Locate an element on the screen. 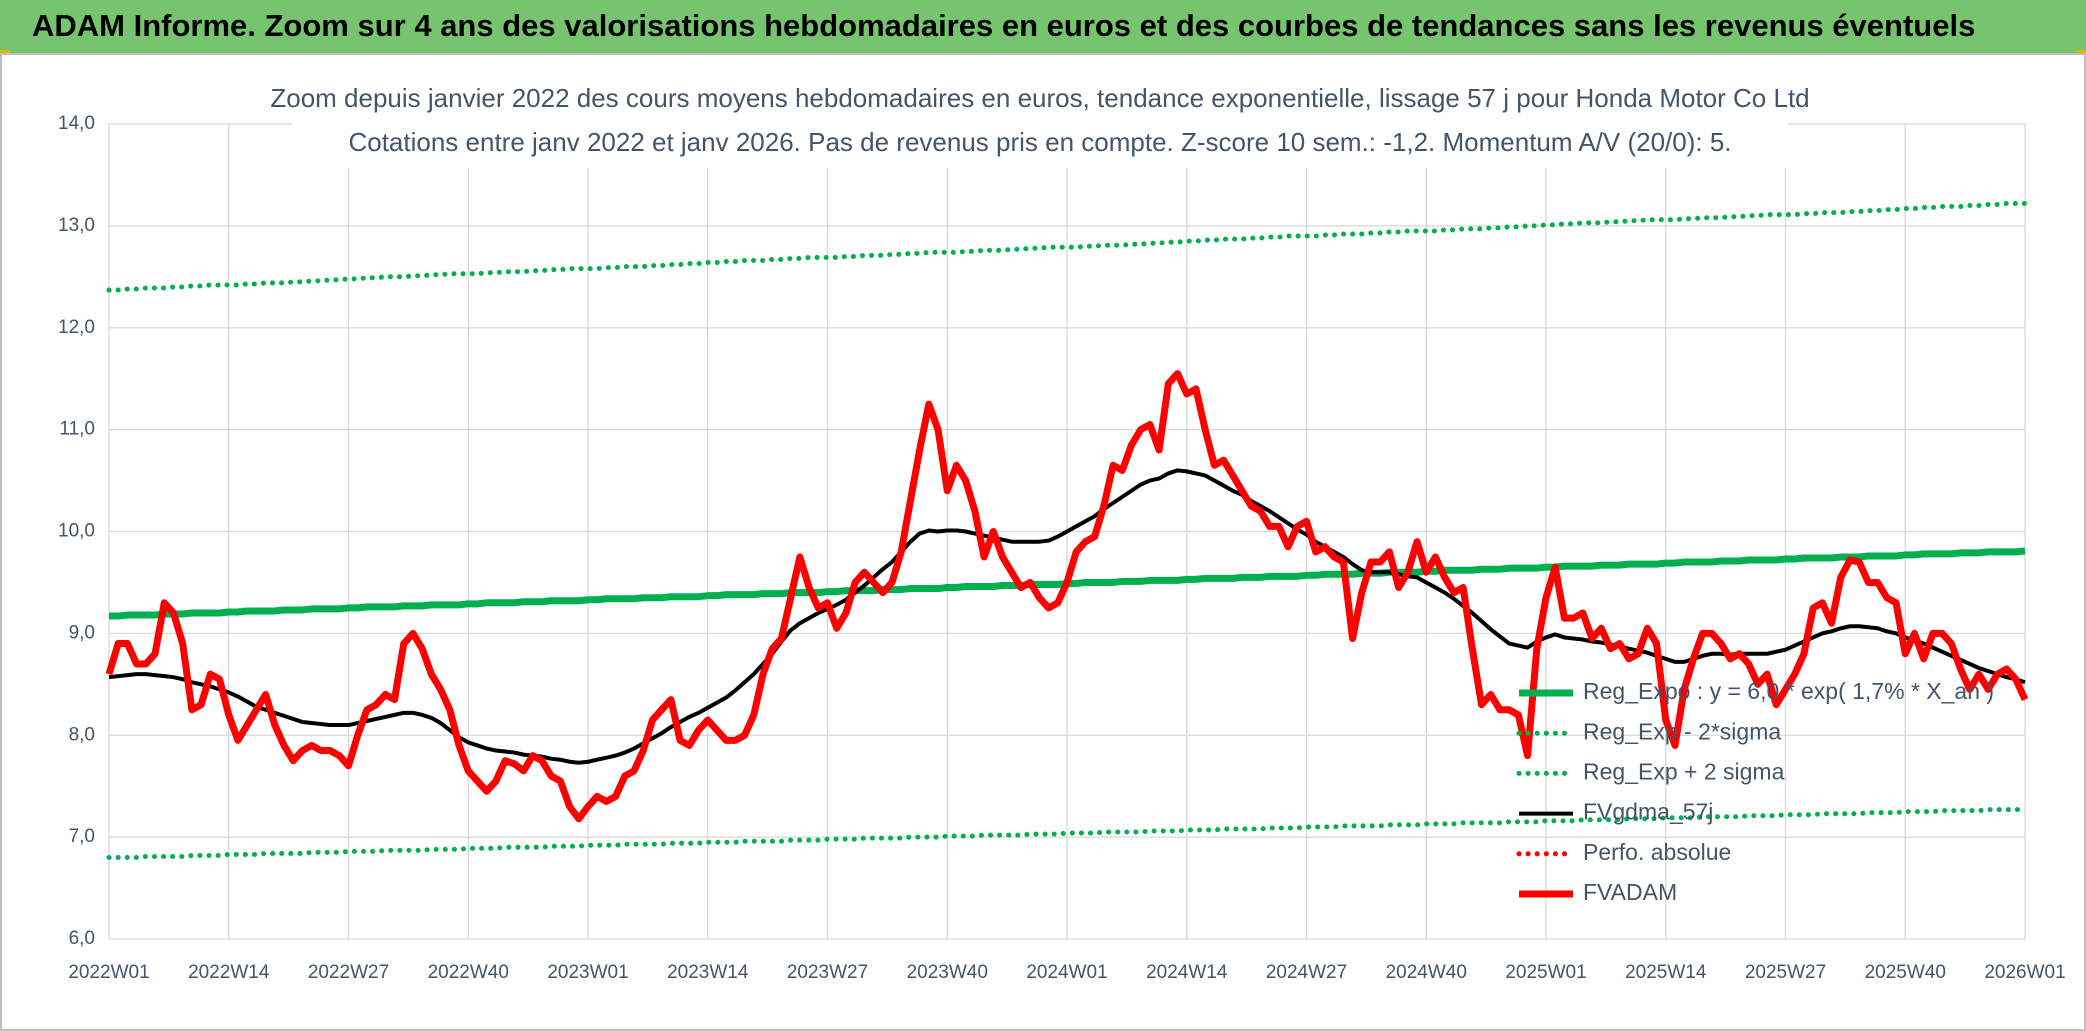 This screenshot has height=1031, width=2086. x-tick-label: 2024W14 is located at coordinates (1187, 972).